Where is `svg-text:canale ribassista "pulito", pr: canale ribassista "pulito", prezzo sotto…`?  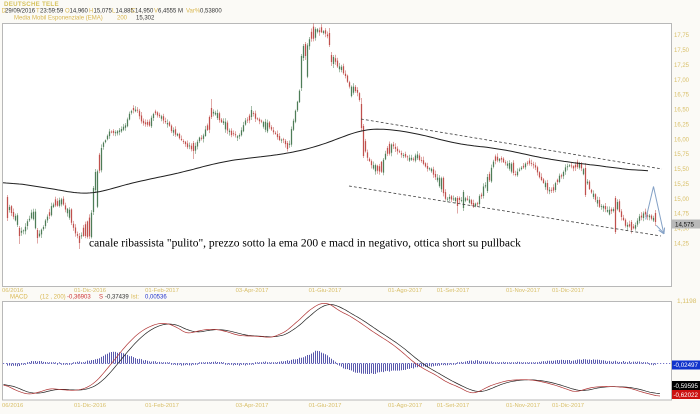
svg-text:canale ribassista "pulito", pr: canale ribassista "pulito", prezzo sotto… is located at coordinates (305, 244).